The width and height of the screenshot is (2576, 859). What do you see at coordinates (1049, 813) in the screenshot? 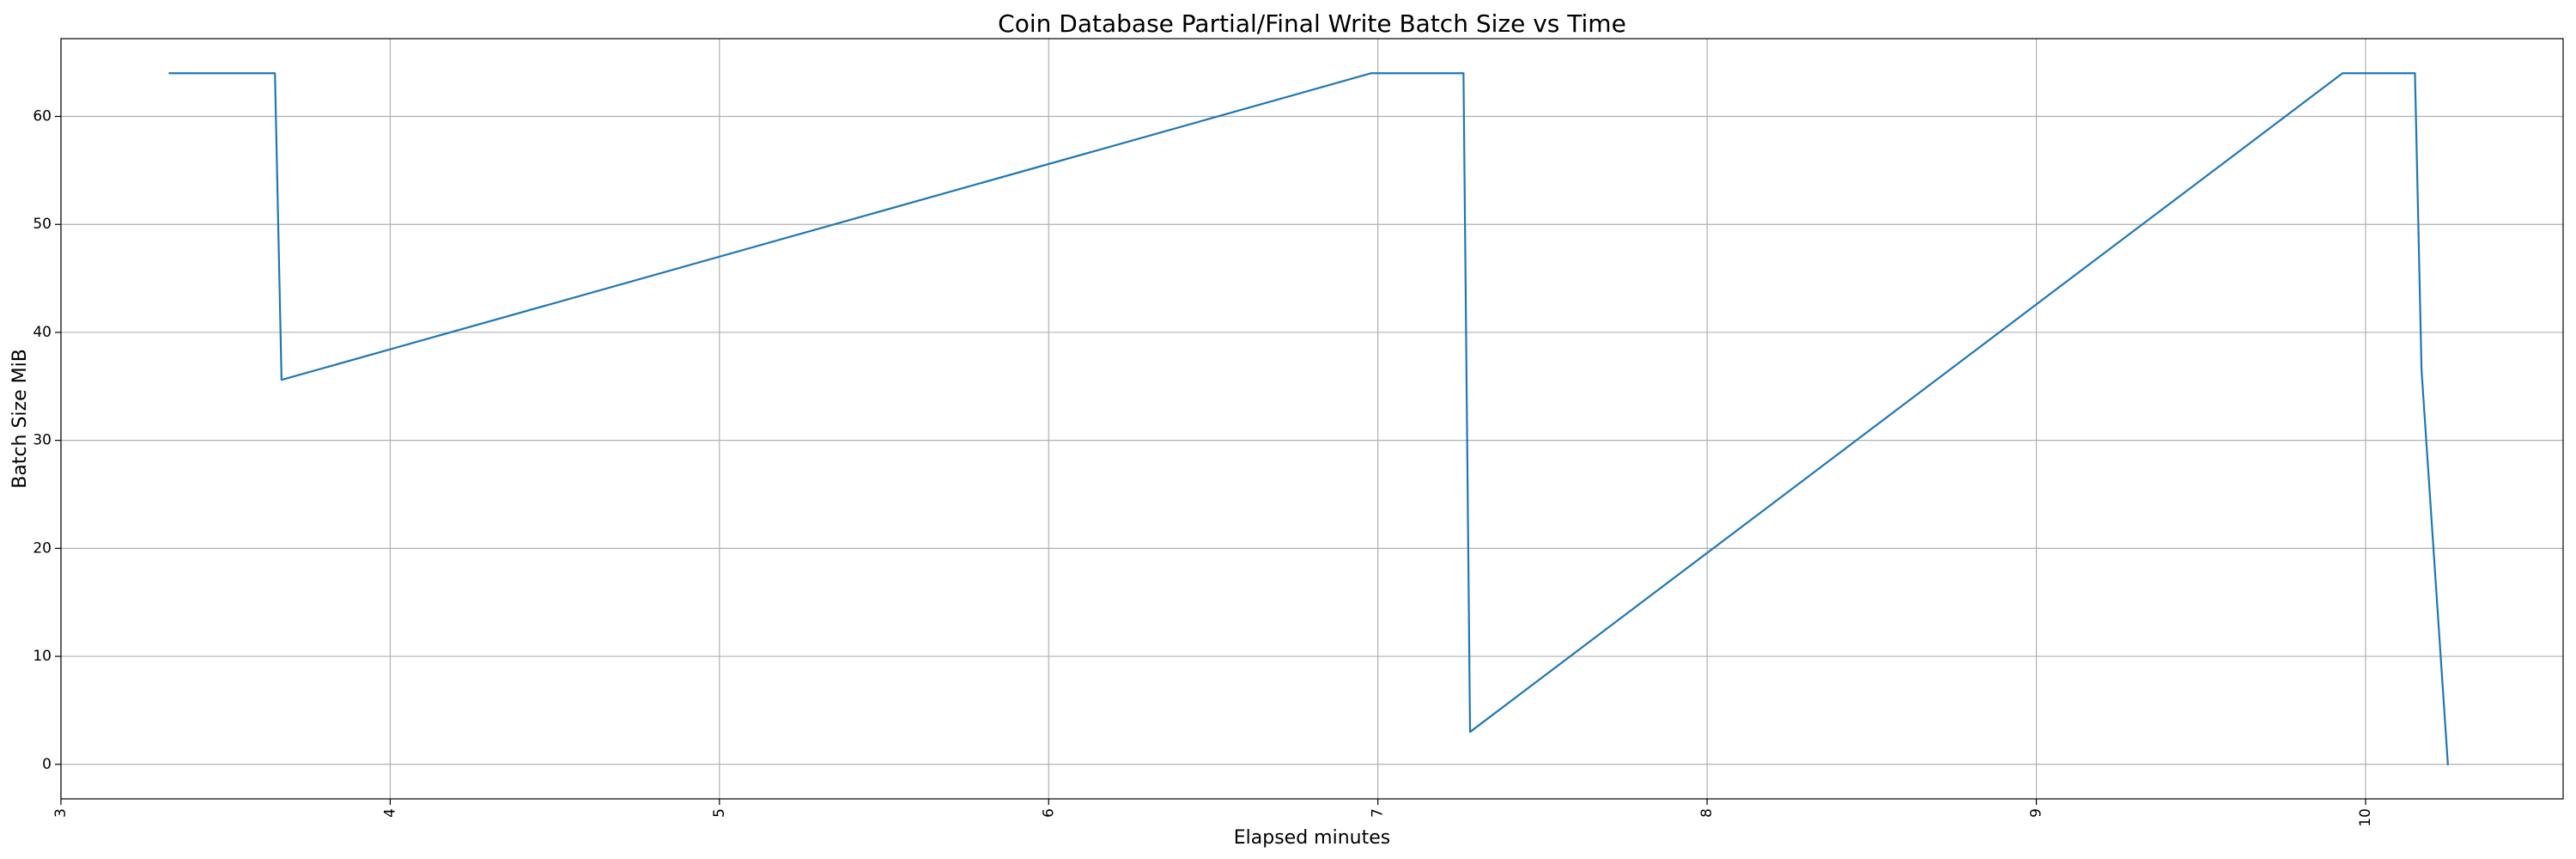
I see `x-tick-label: 6` at bounding box center [1049, 813].